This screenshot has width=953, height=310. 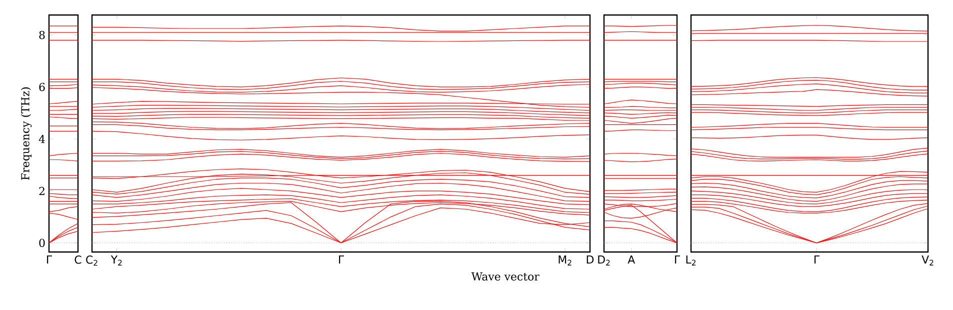 I want to click on y-tick-label: 0, so click(x=42, y=243).